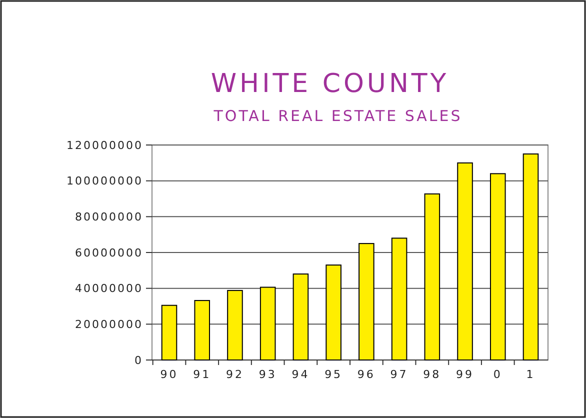  What do you see at coordinates (104, 145) in the screenshot?
I see `y-tick-label: 120000000` at bounding box center [104, 145].